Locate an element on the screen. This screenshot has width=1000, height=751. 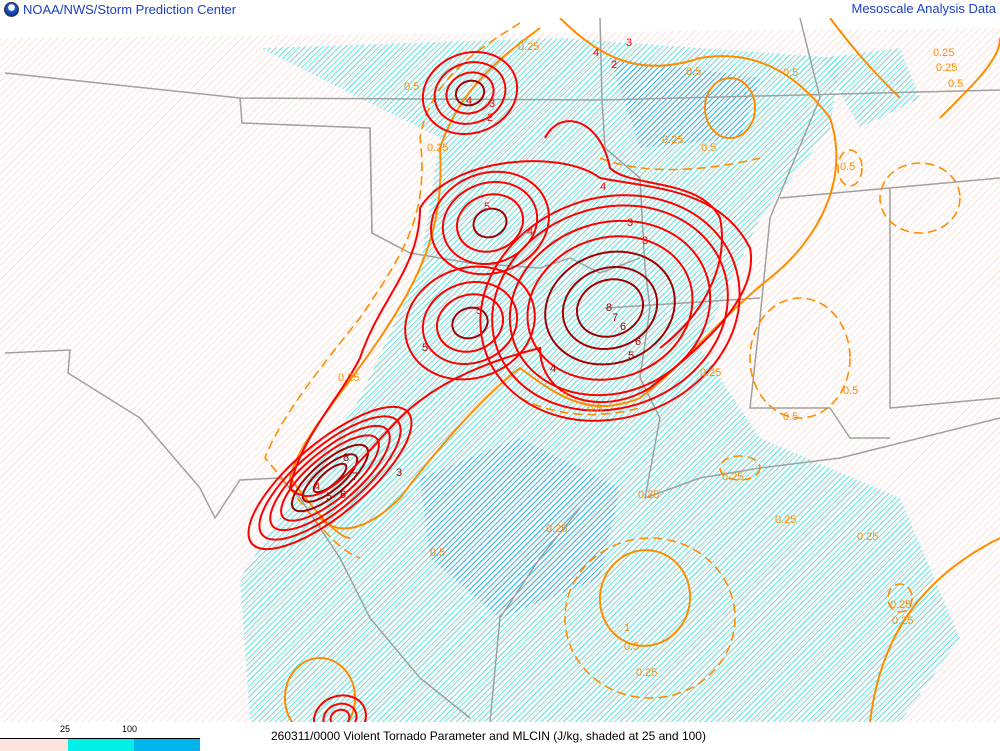
noaa-logo is located at coordinates (11, 9).